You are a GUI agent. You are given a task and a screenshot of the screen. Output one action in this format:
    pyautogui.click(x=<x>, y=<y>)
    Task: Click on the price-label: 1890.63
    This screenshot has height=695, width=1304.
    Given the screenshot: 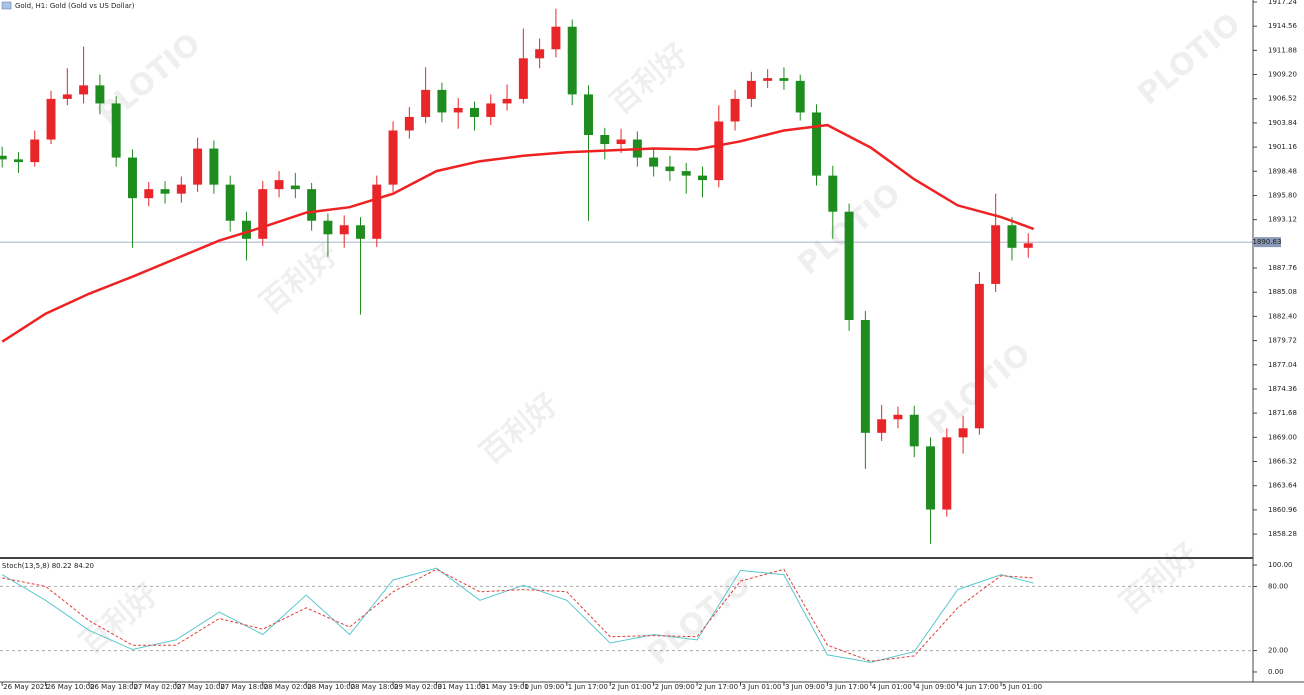 What is the action you would take?
    pyautogui.click(x=1267, y=242)
    